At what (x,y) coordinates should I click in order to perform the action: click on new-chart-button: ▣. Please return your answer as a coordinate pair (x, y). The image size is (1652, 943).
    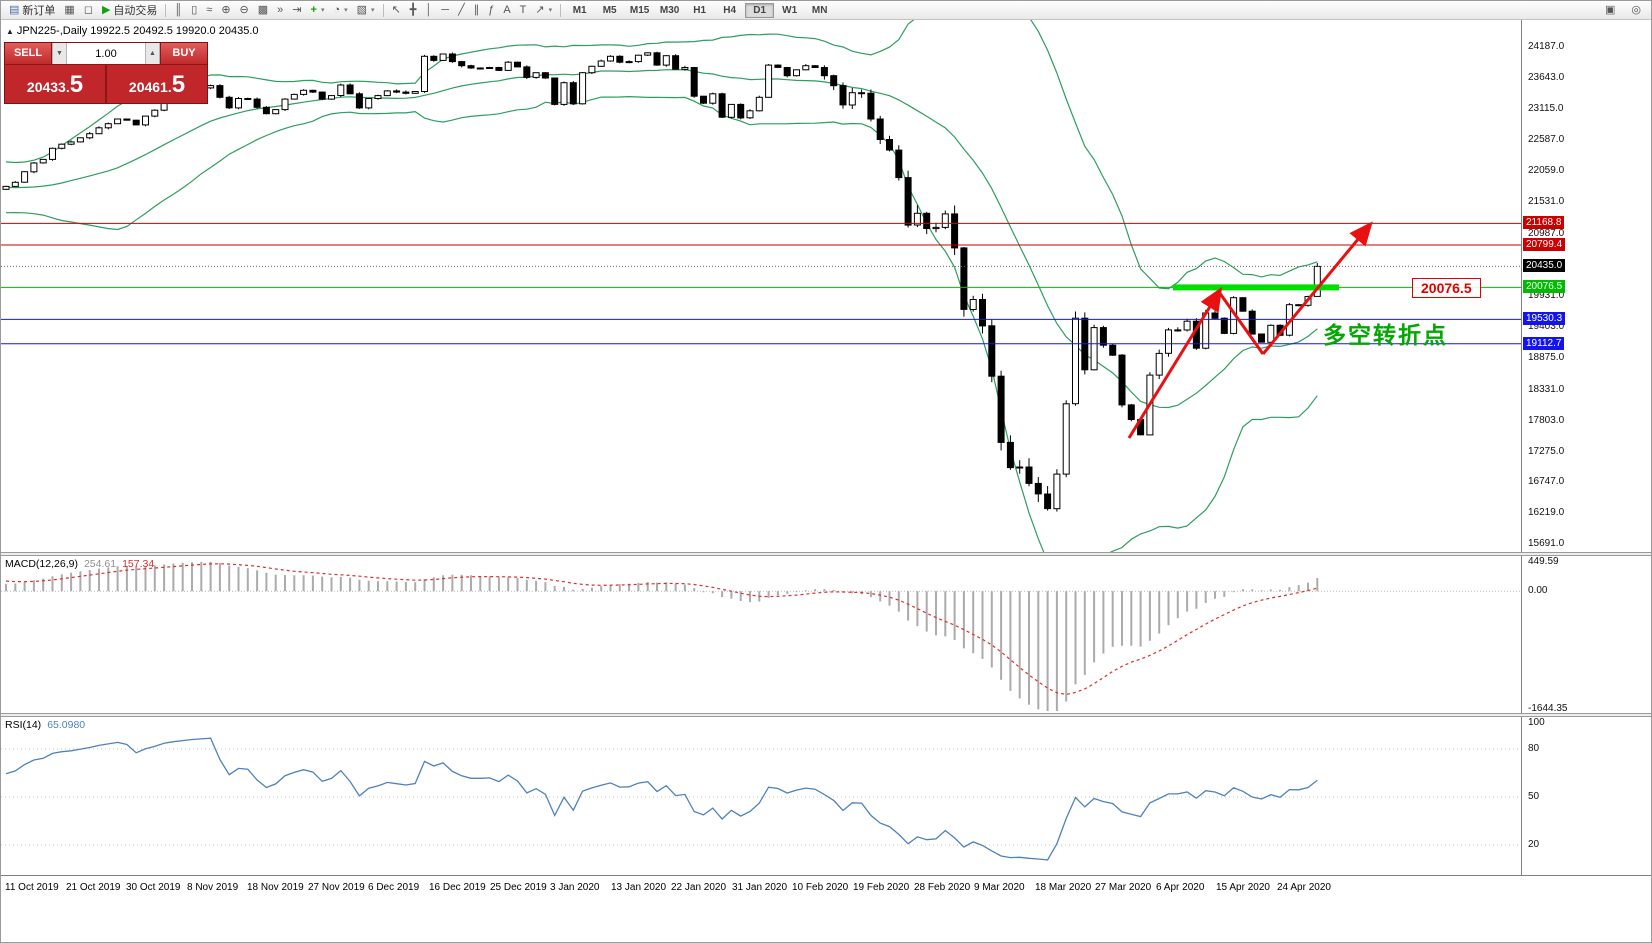
    Looking at the image, I should click on (1610, 10).